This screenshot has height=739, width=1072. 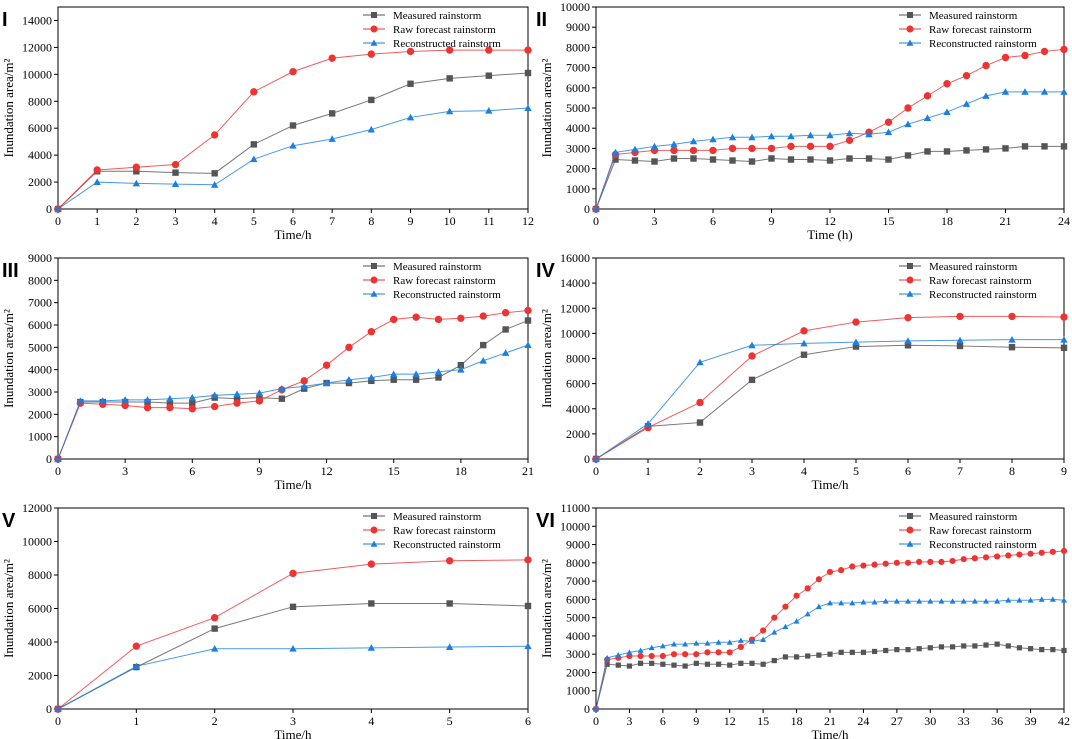 What do you see at coordinates (1031, 721) in the screenshot?
I see `x-tick-label: 39` at bounding box center [1031, 721].